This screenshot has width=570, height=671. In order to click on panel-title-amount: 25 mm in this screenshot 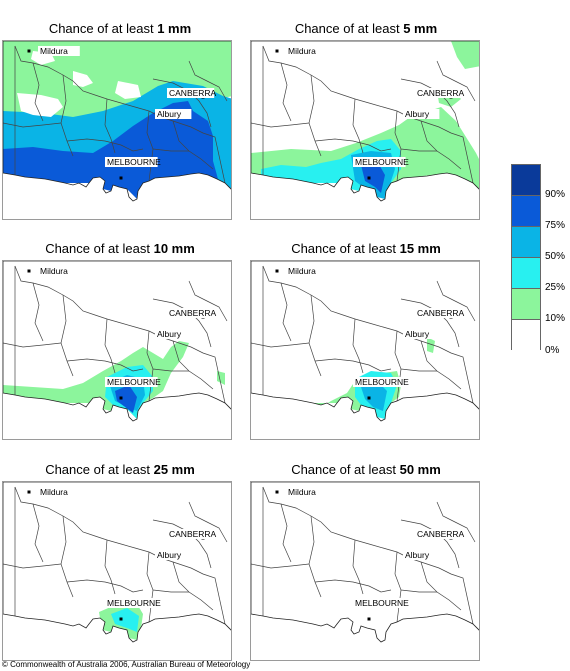, I will do `click(174, 469)`.